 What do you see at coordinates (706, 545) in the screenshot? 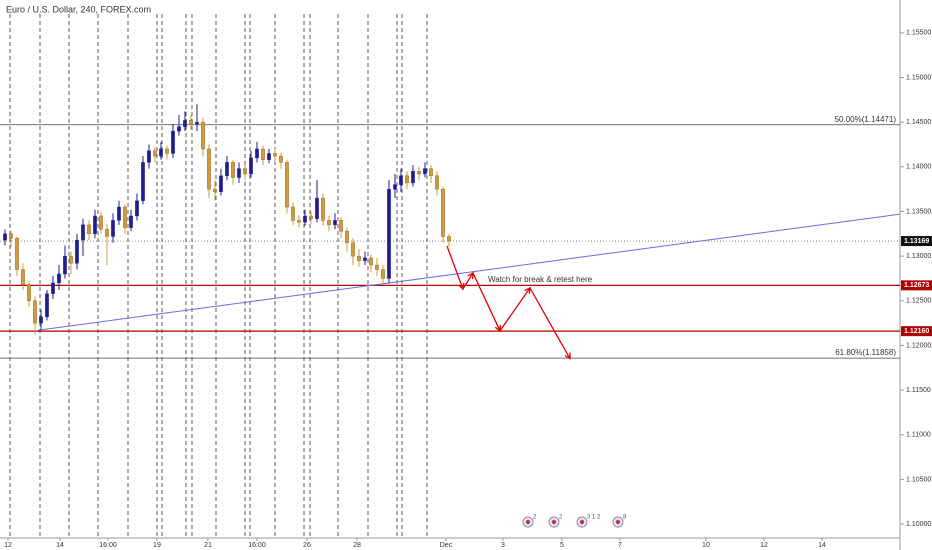
I see `x-tick-label: 10` at bounding box center [706, 545].